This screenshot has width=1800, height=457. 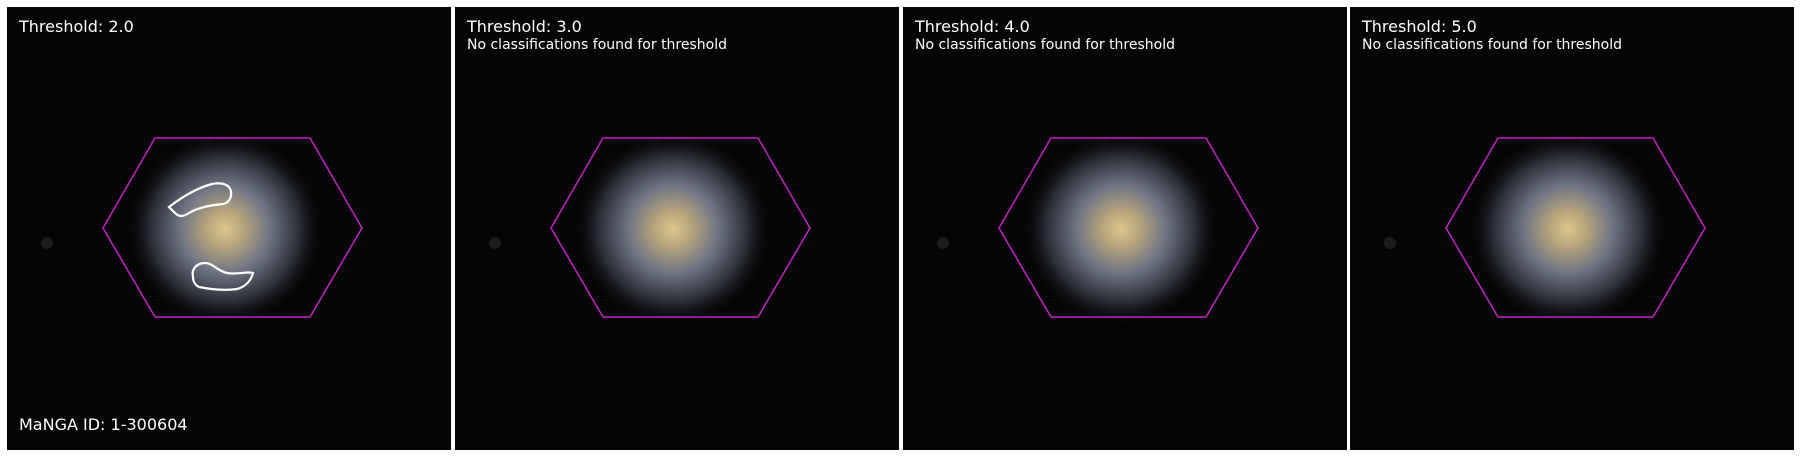 I want to click on contour-upper, so click(x=200, y=200).